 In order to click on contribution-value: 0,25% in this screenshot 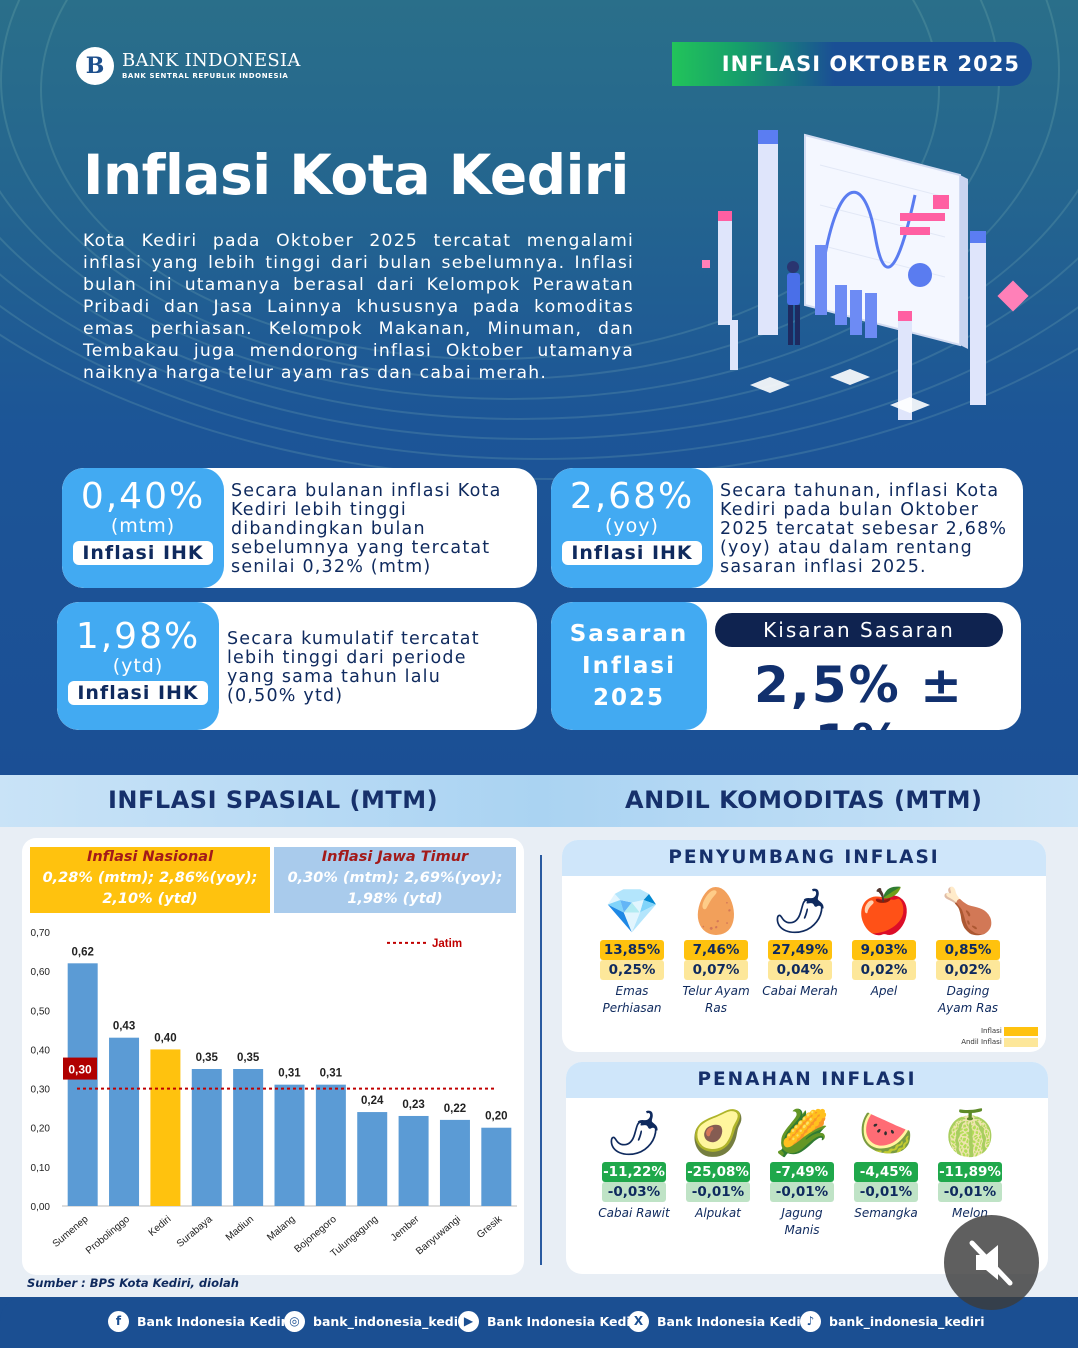, I will do `click(632, 970)`.